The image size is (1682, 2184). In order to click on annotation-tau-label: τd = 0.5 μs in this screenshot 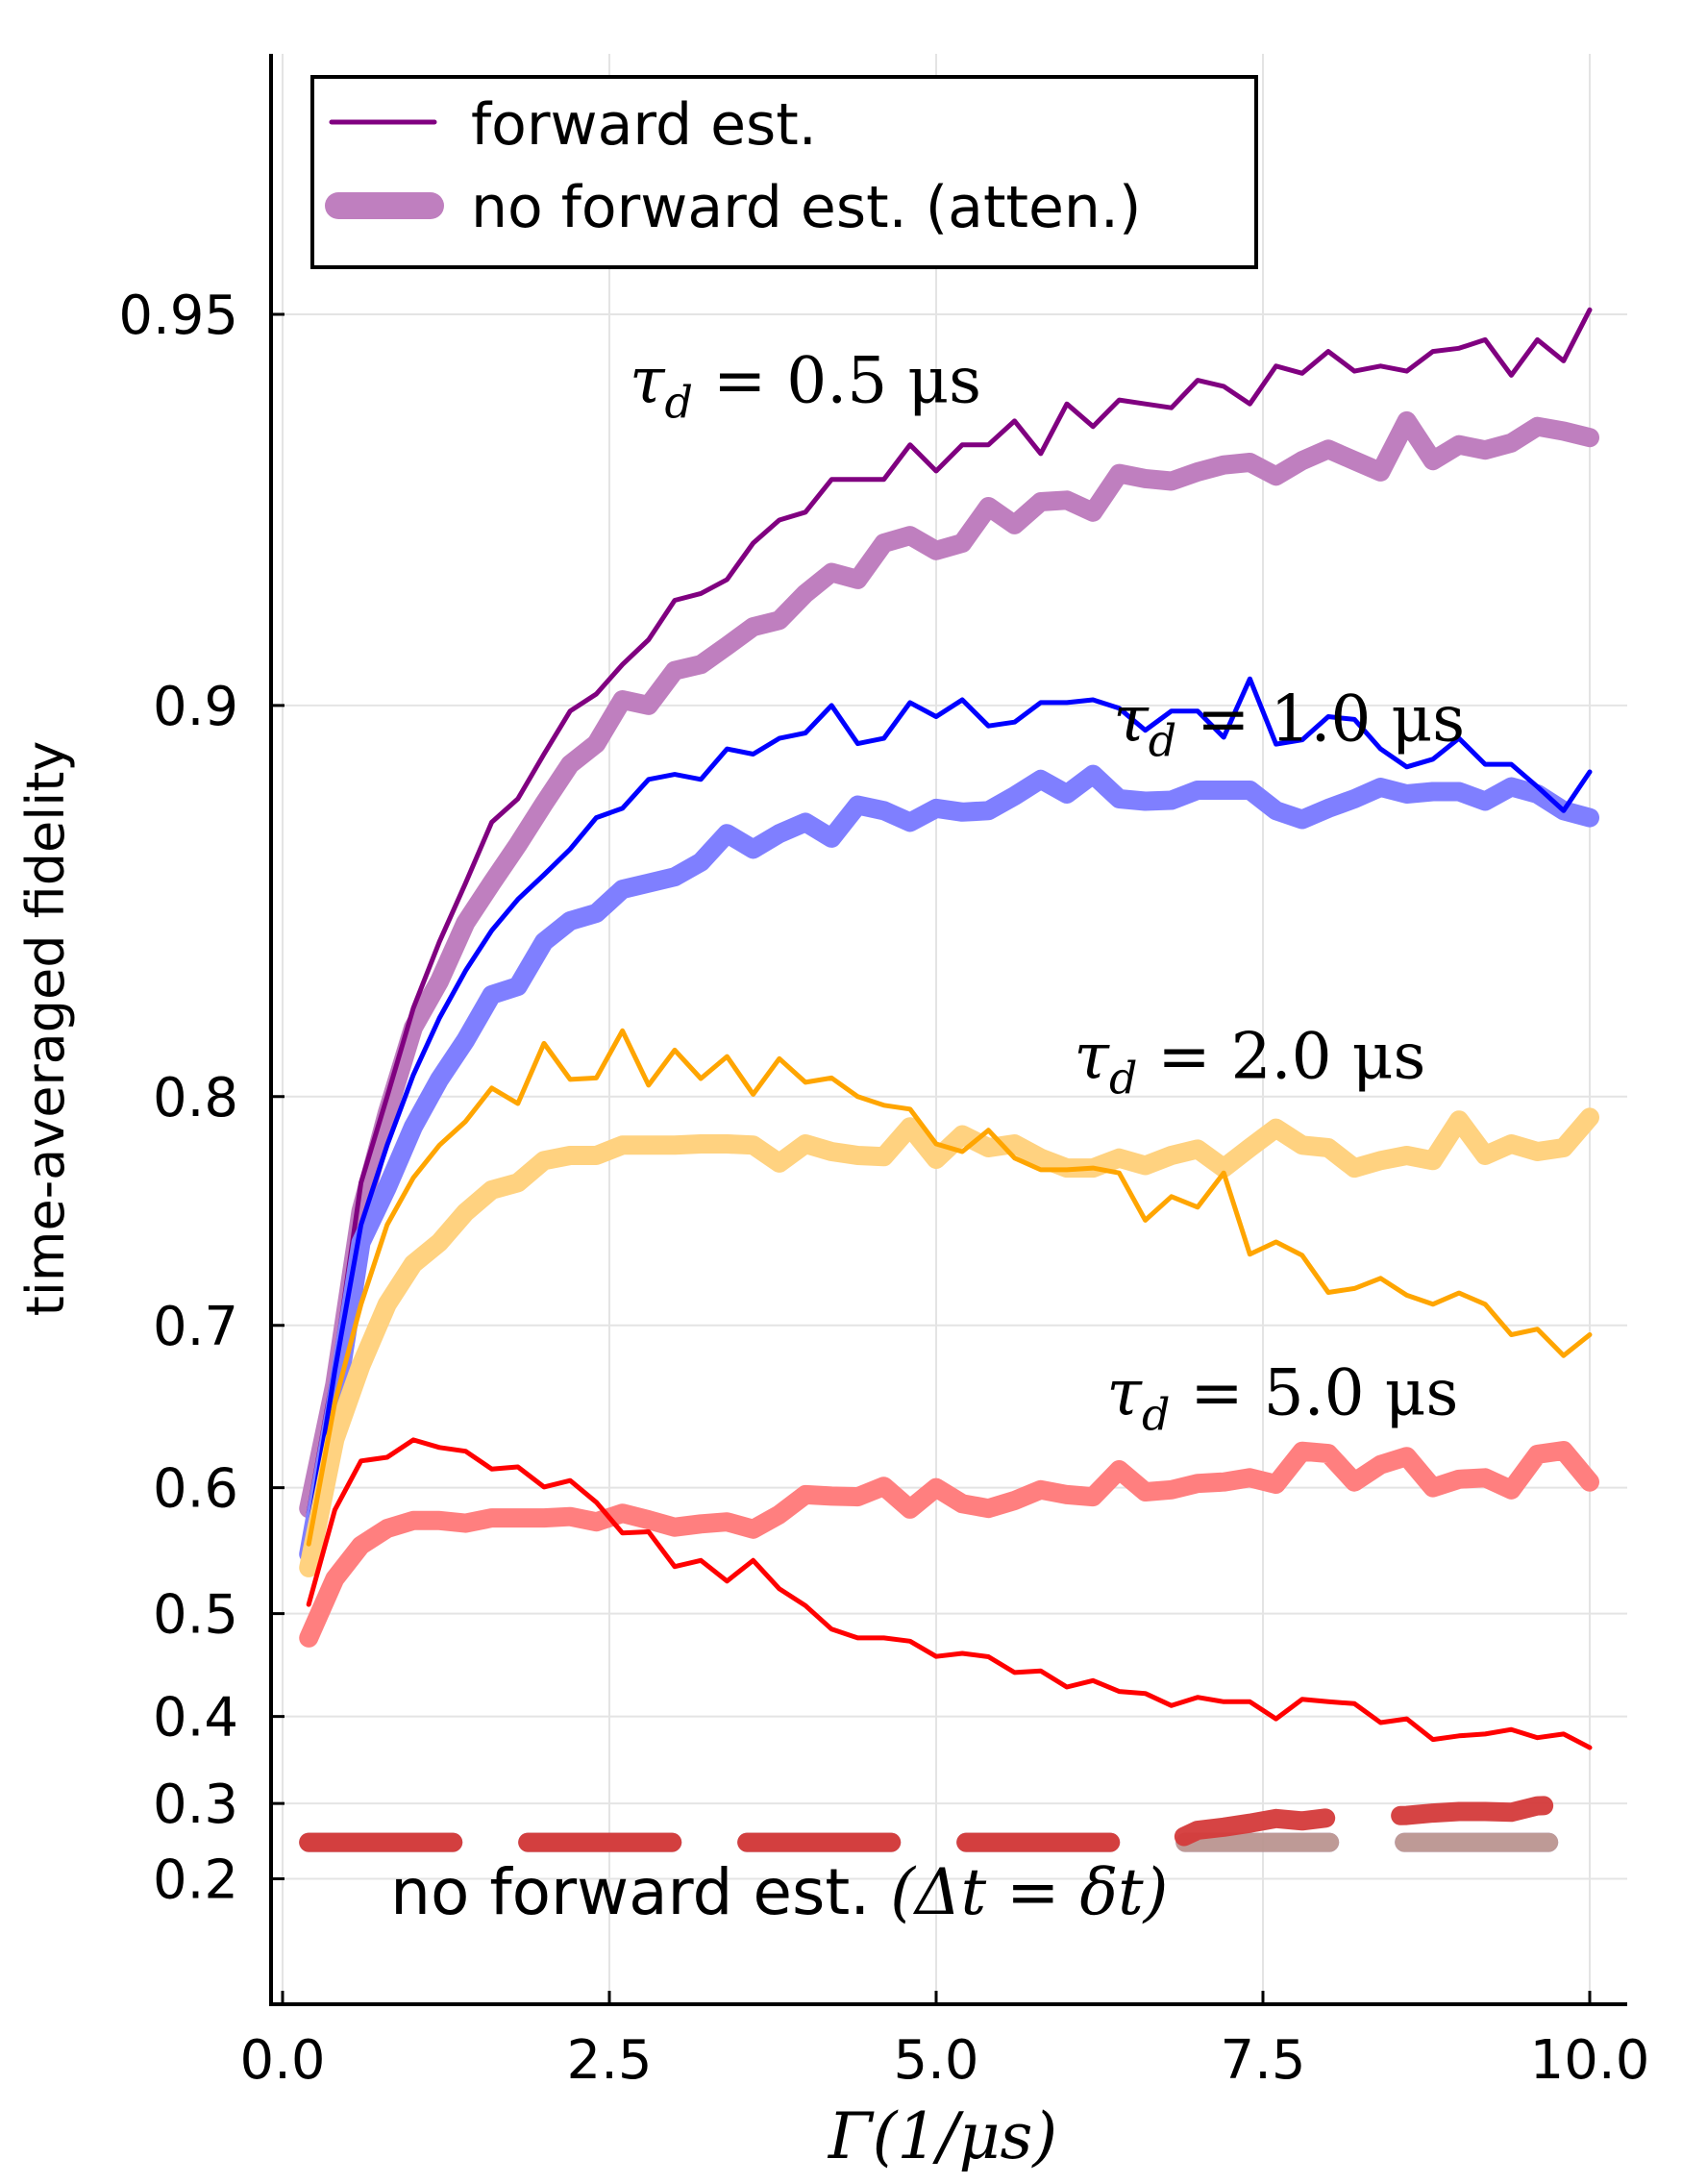, I will do `click(806, 387)`.